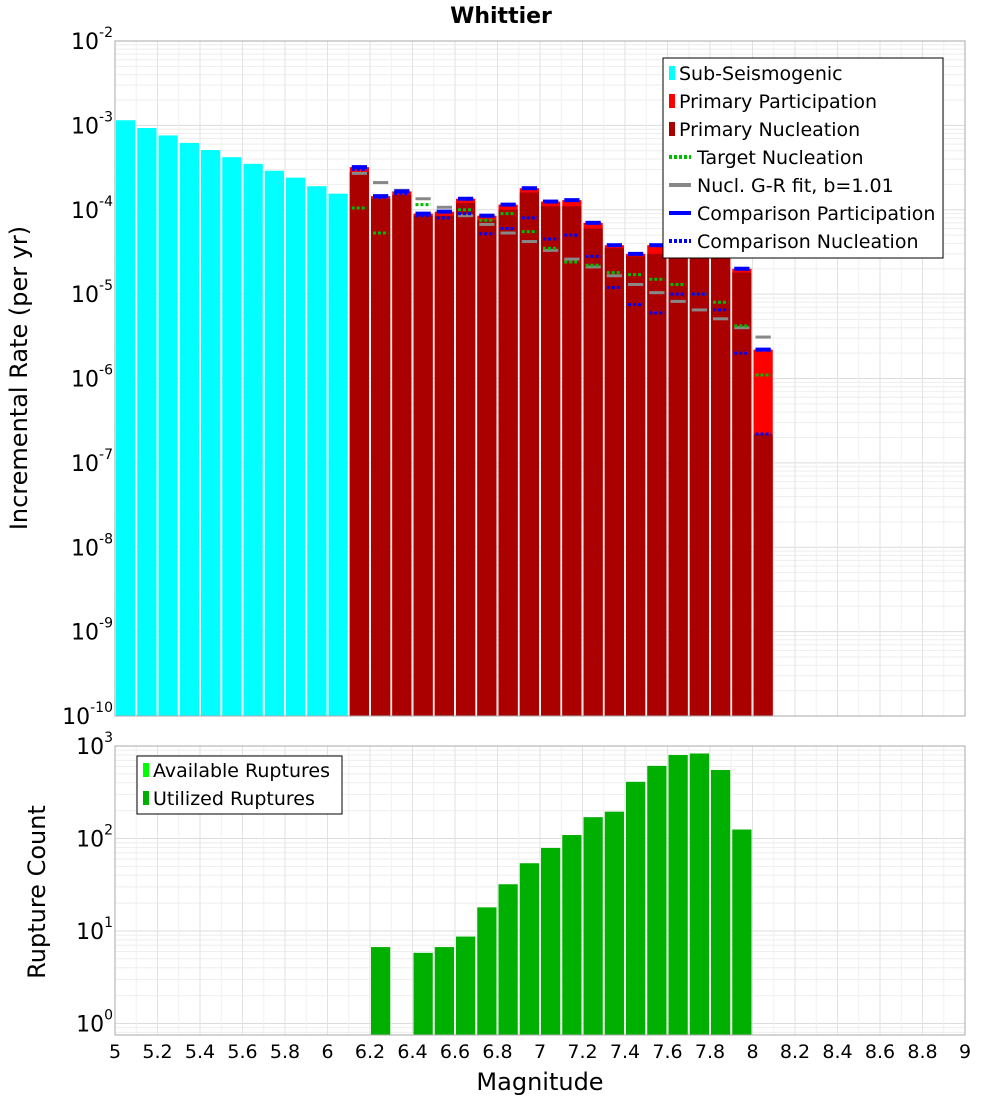 The image size is (1000, 1100). Describe the element at coordinates (239, 785) in the screenshot. I see `bottom-legend-box` at that location.